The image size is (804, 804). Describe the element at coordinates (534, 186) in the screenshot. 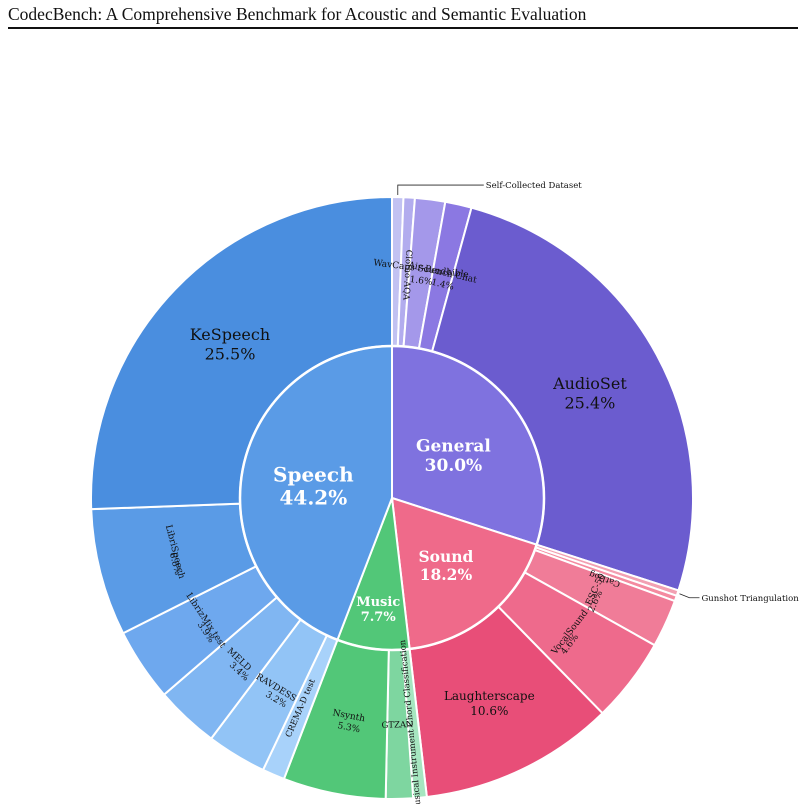

I see `outer-label-name: Self-Collected Dataset` at that location.